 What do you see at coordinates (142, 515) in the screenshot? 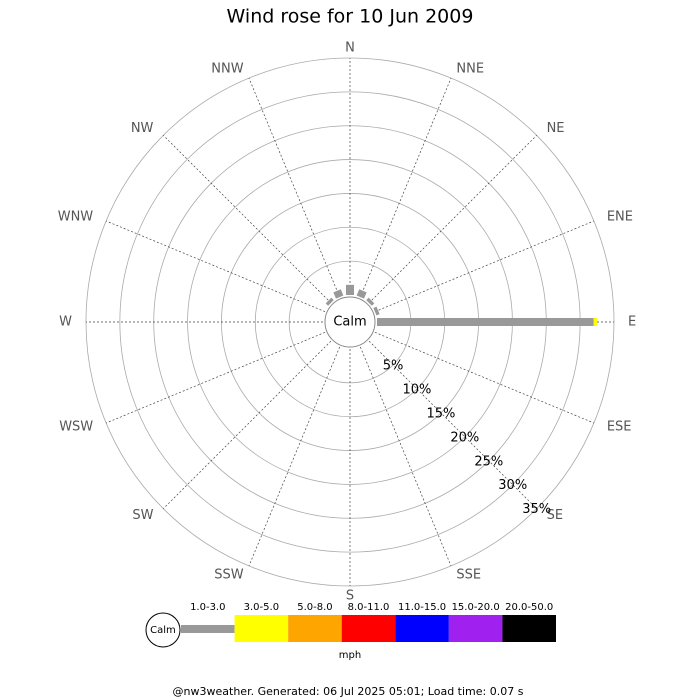
I see `direction-label: SW` at bounding box center [142, 515].